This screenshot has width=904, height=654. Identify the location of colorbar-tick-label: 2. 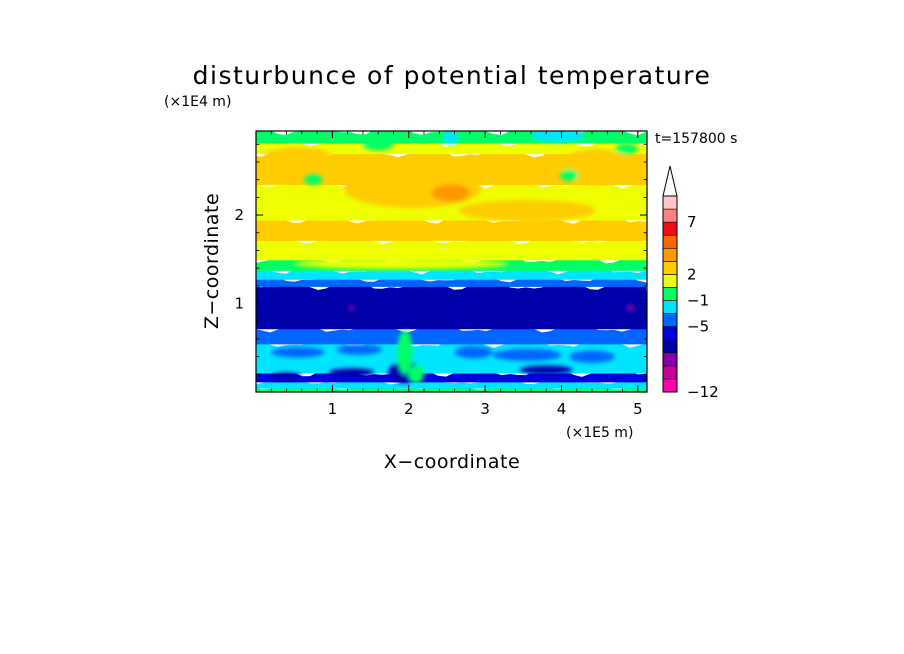
(692, 274).